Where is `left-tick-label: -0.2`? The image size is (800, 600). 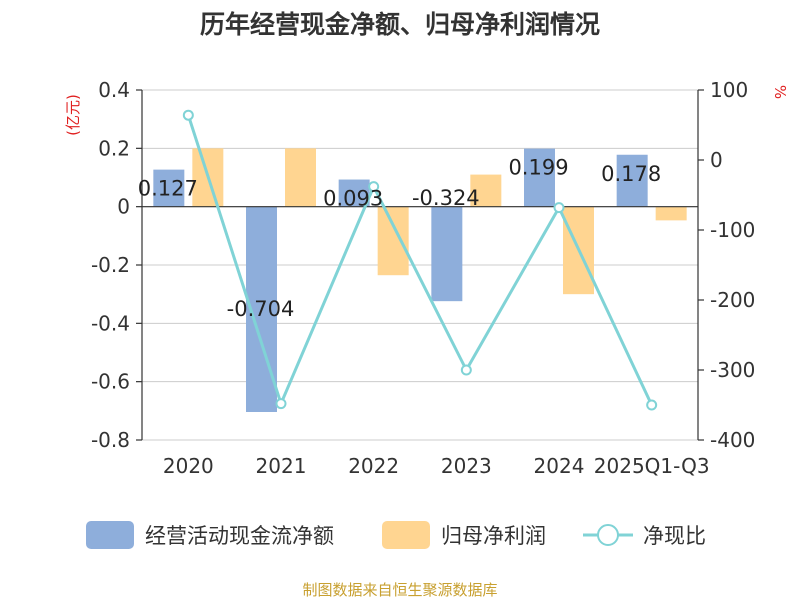 left-tick-label: -0.2 is located at coordinates (110, 265).